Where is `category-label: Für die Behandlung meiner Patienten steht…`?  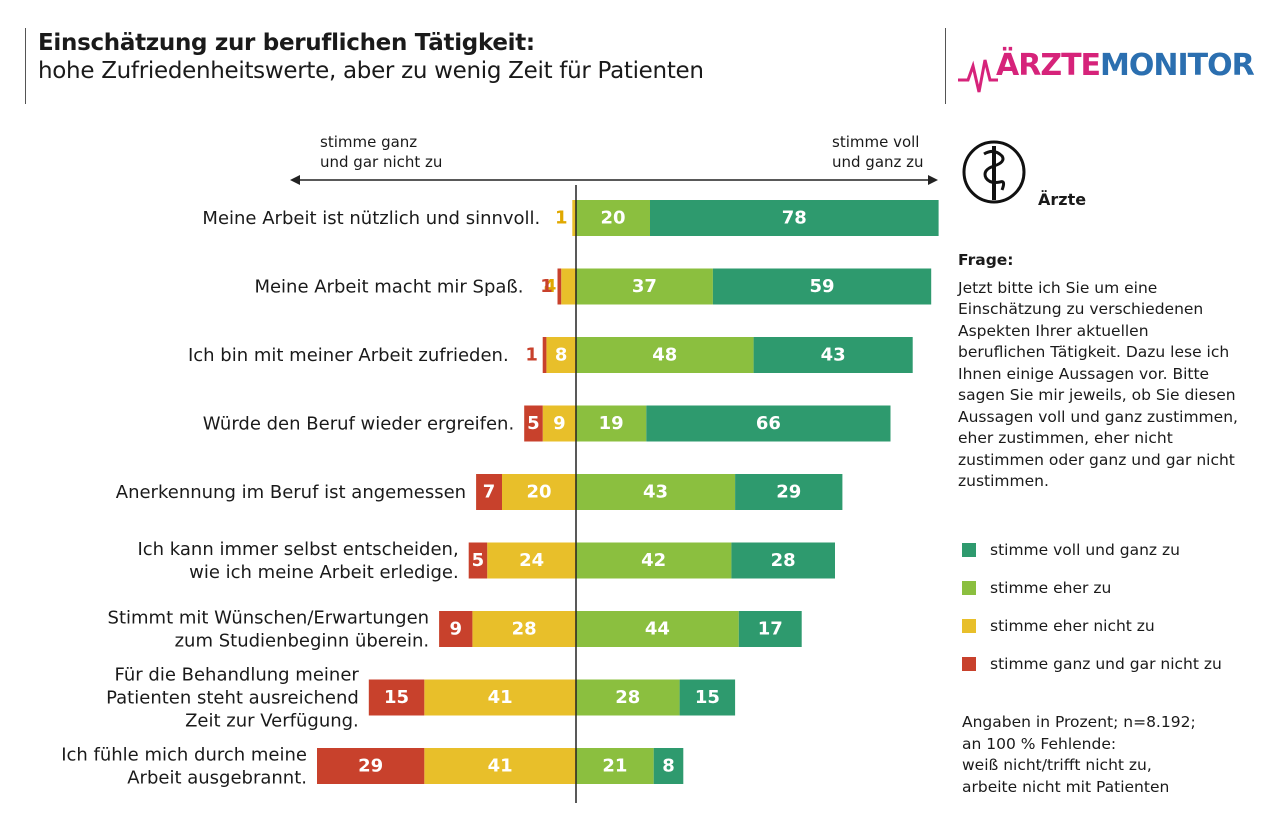
category-label: Für die Behandlung meiner Patienten steht… is located at coordinates (232, 697).